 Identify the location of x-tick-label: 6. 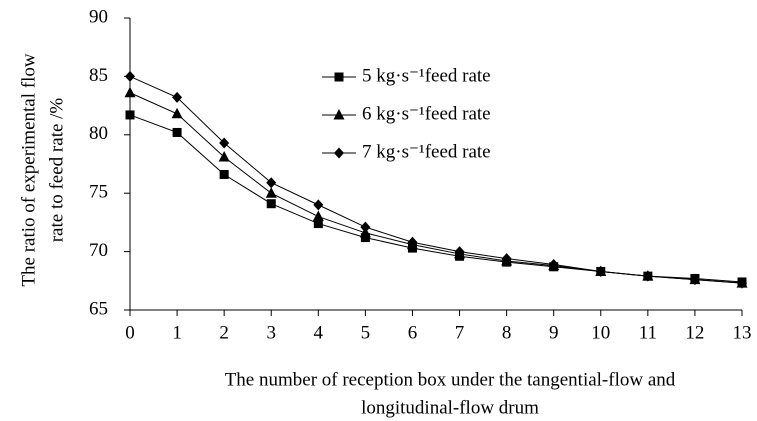
(413, 332).